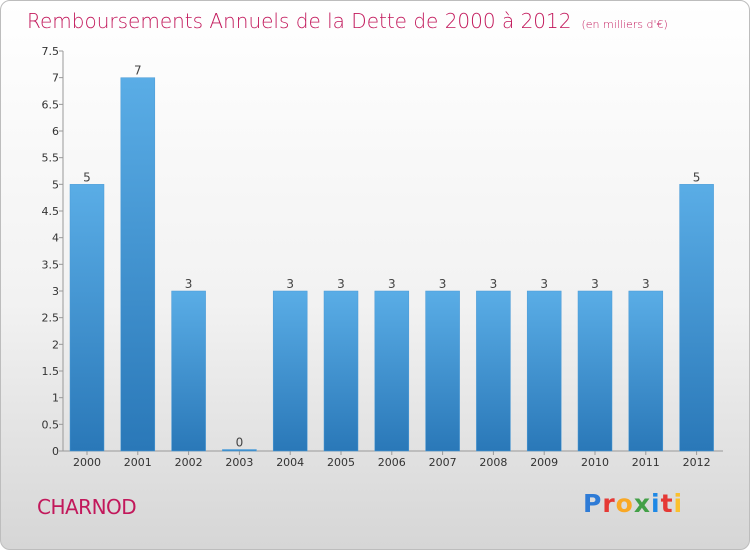 This screenshot has height=550, width=750. I want to click on y-tick-label: 5.5, so click(51, 158).